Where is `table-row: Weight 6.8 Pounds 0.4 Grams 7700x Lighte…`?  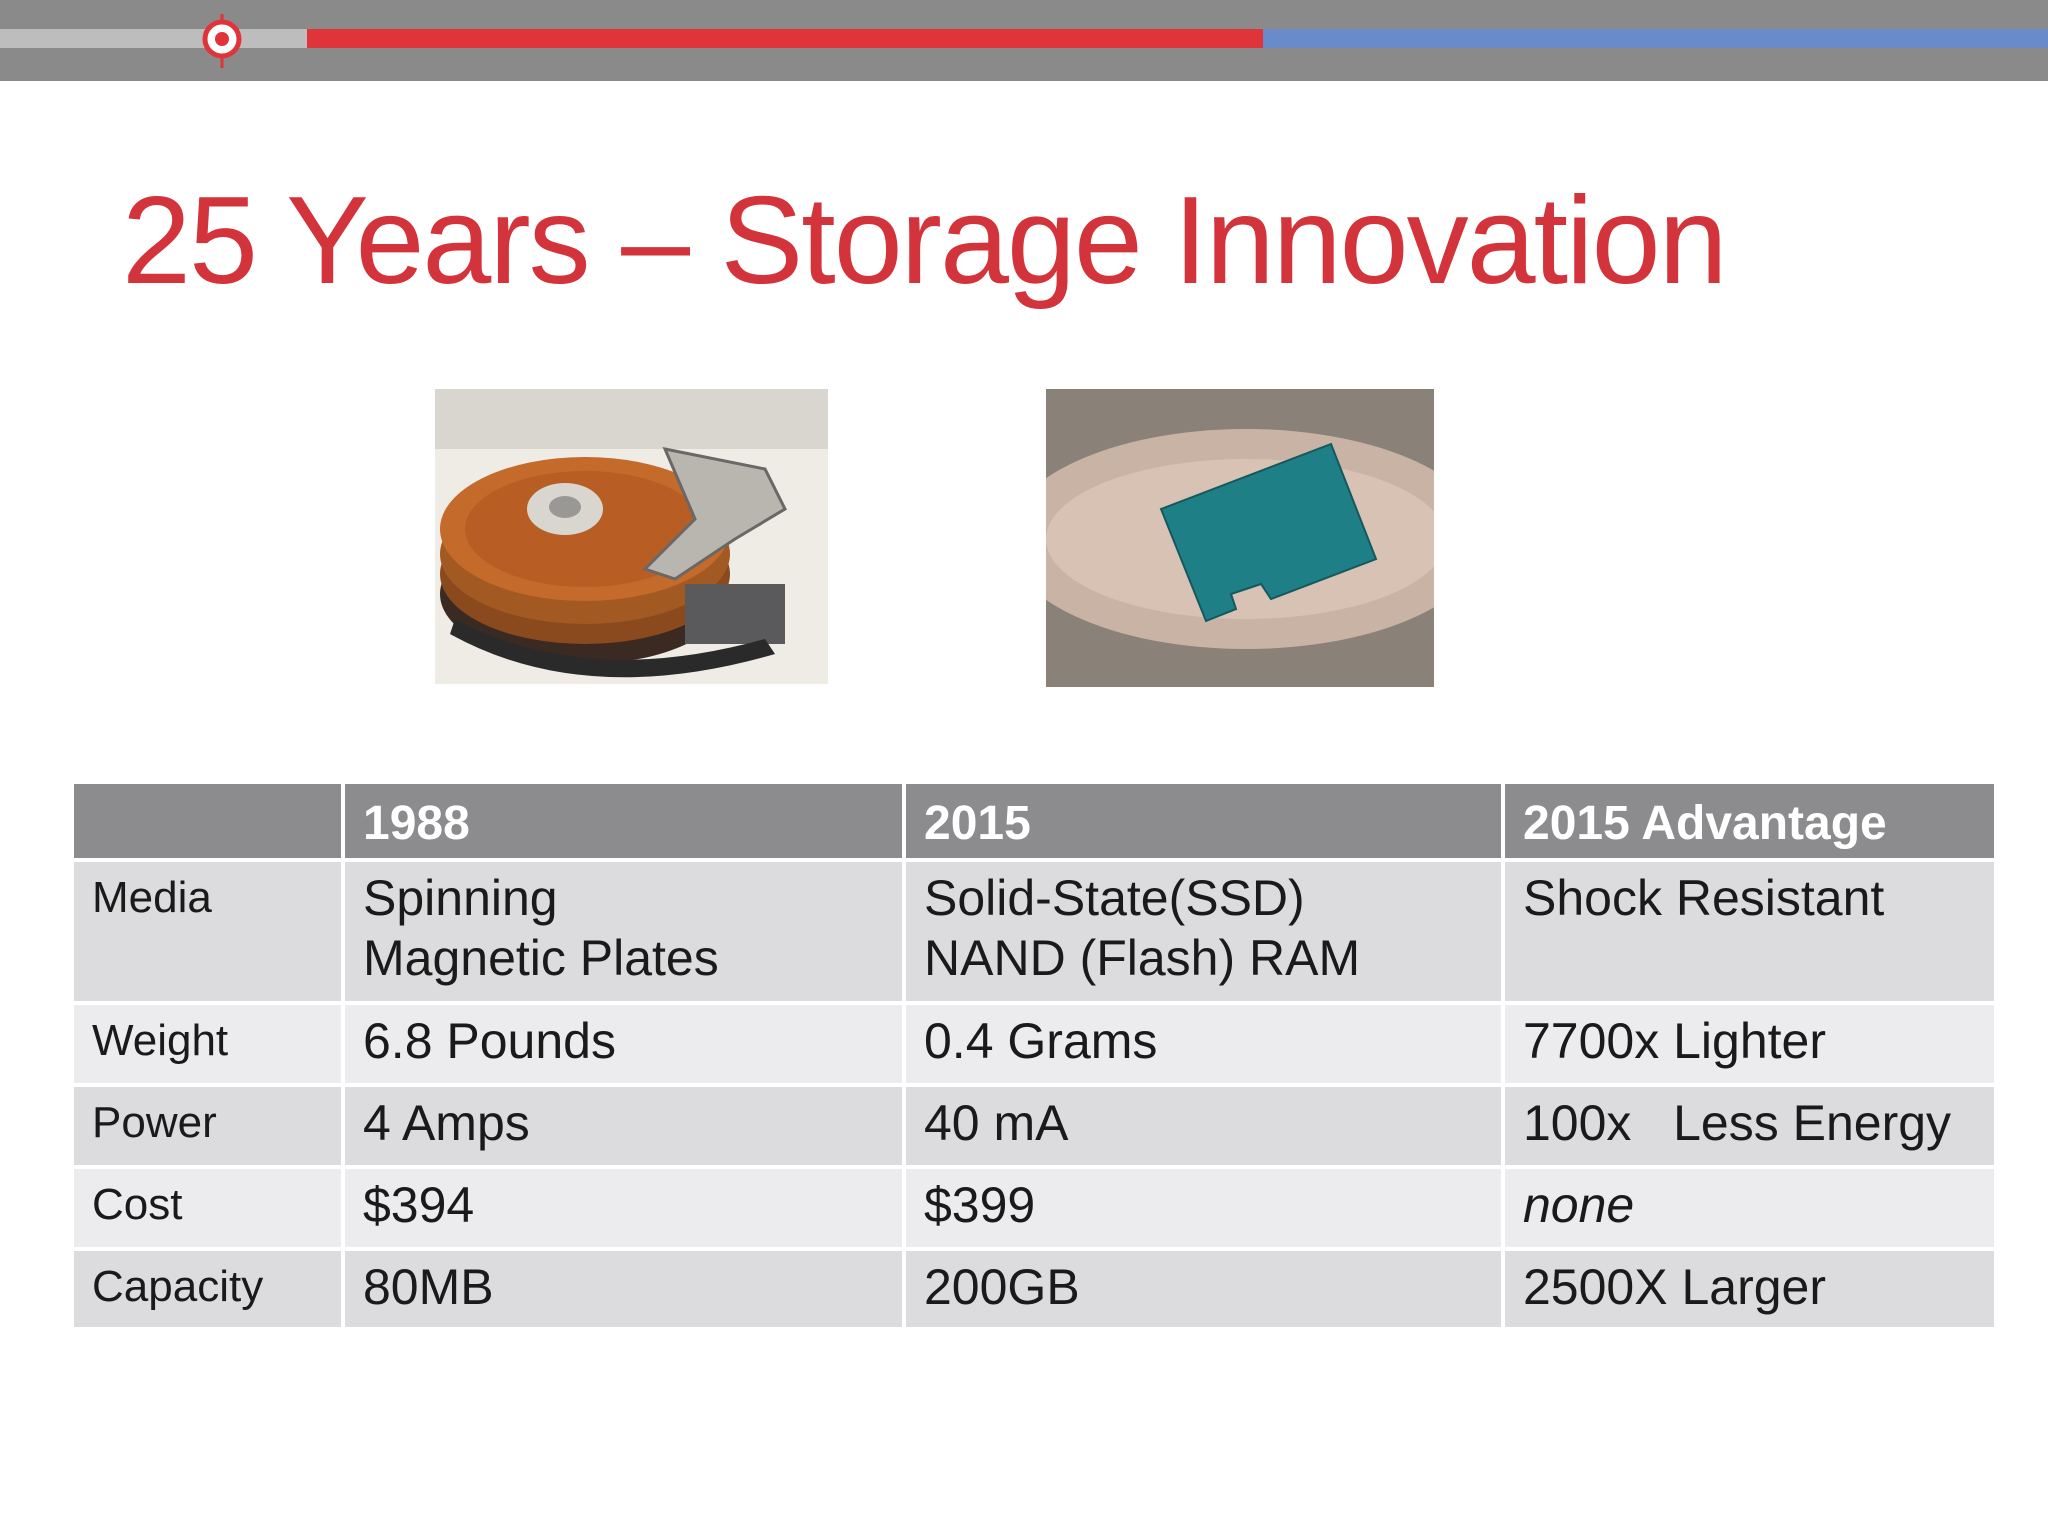 table-row: Weight 6.8 Pounds 0.4 Grams 7700x Lighte… is located at coordinates (1036, 1044).